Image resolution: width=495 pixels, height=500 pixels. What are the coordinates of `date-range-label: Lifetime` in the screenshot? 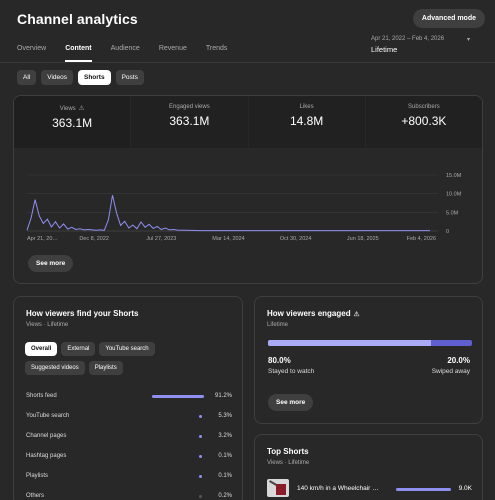 It's located at (384, 49).